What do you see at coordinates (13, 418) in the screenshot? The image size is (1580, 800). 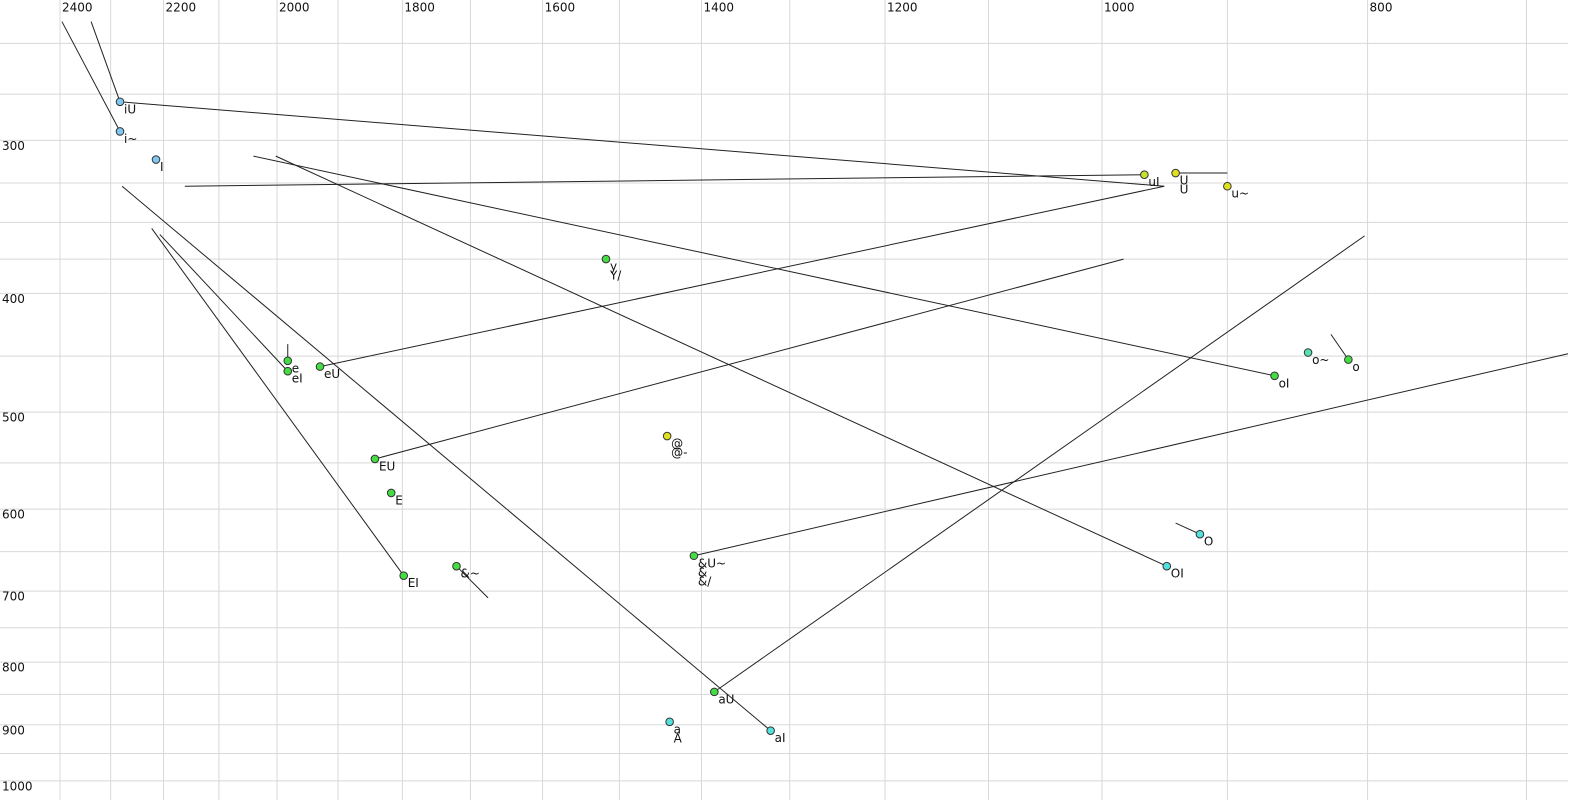 I see `y-tick-label: 500` at bounding box center [13, 418].